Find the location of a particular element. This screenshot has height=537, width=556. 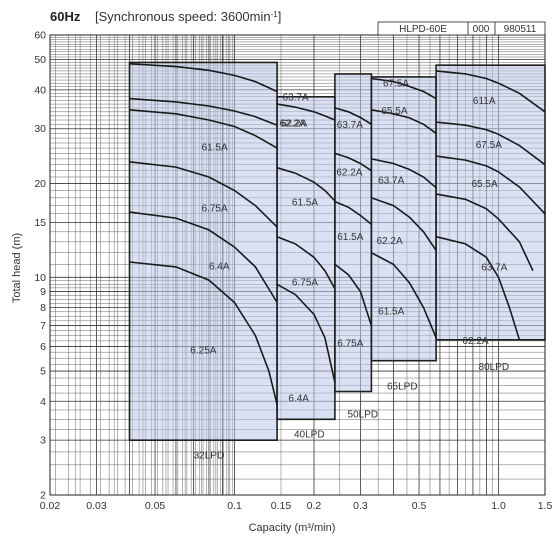

x-tick-label: 0.05 is located at coordinates (155, 506).